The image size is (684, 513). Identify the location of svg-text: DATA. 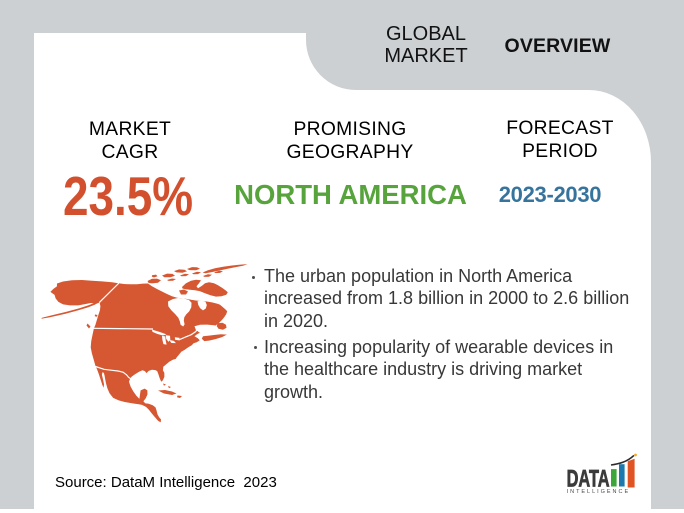
(588, 479).